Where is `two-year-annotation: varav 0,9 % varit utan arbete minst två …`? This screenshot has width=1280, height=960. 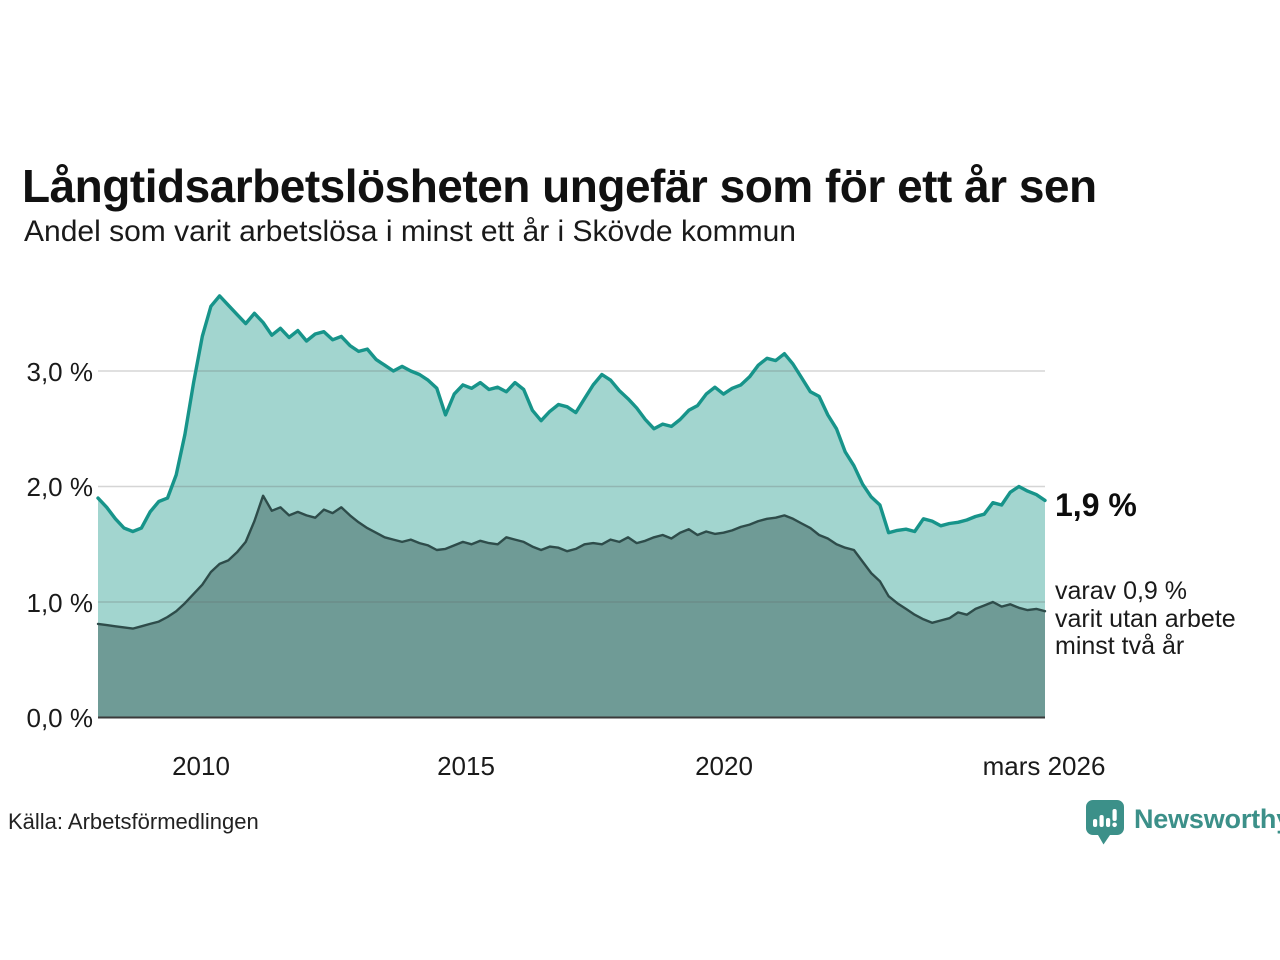
two-year-annotation: varav 0,9 % varit utan arbete minst två … is located at coordinates (1145, 619).